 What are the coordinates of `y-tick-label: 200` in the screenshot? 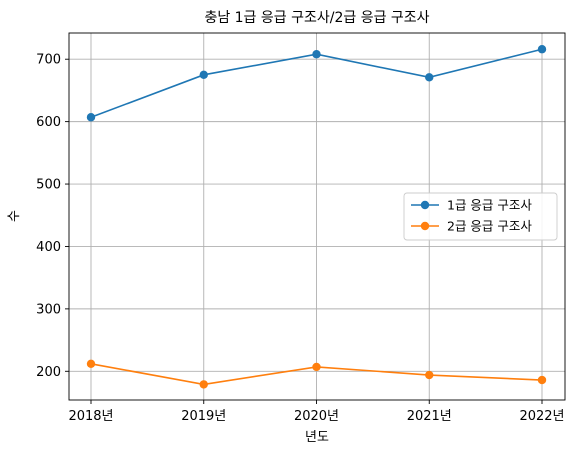 It's located at (48, 372).